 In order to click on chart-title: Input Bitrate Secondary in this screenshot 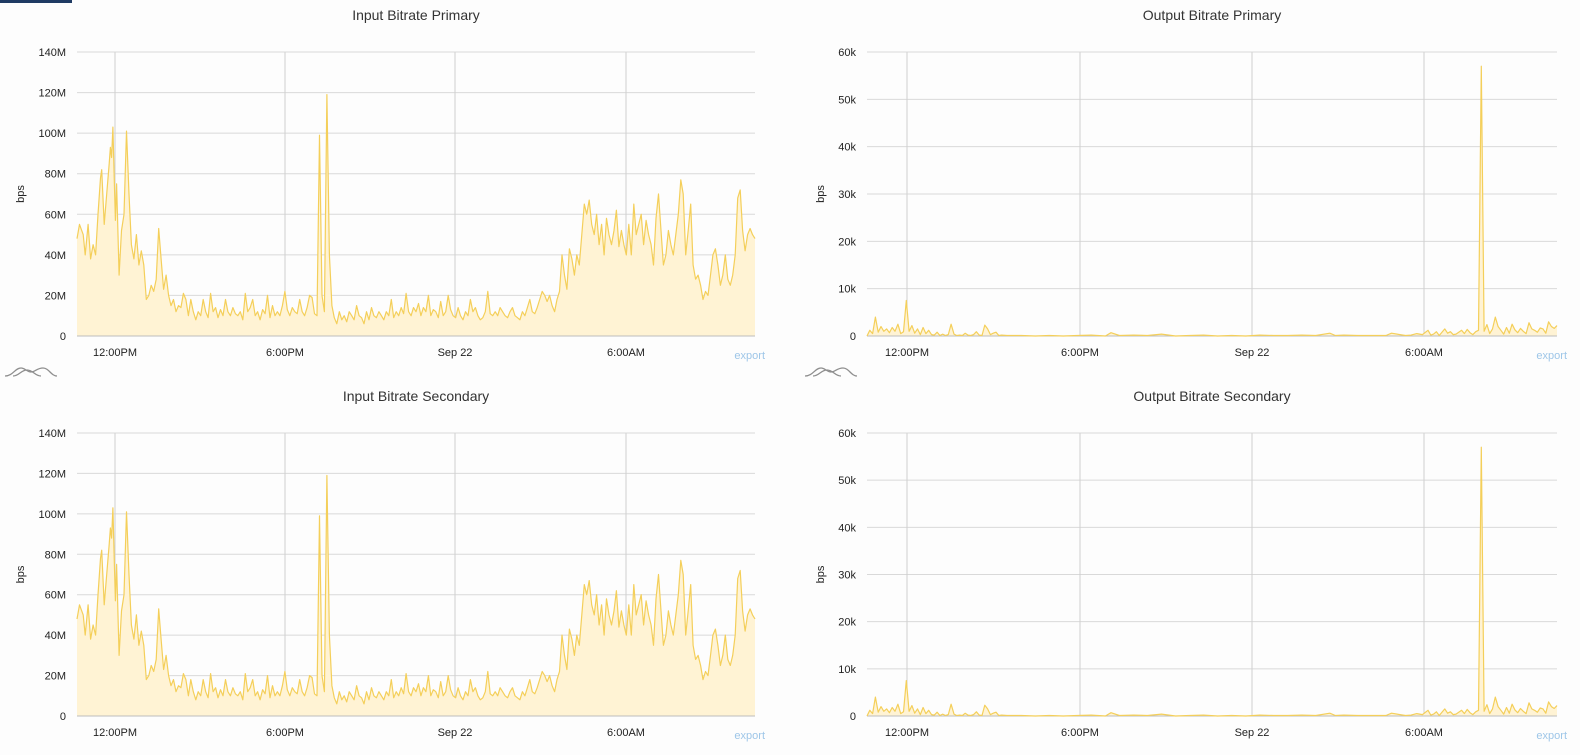, I will do `click(416, 396)`.